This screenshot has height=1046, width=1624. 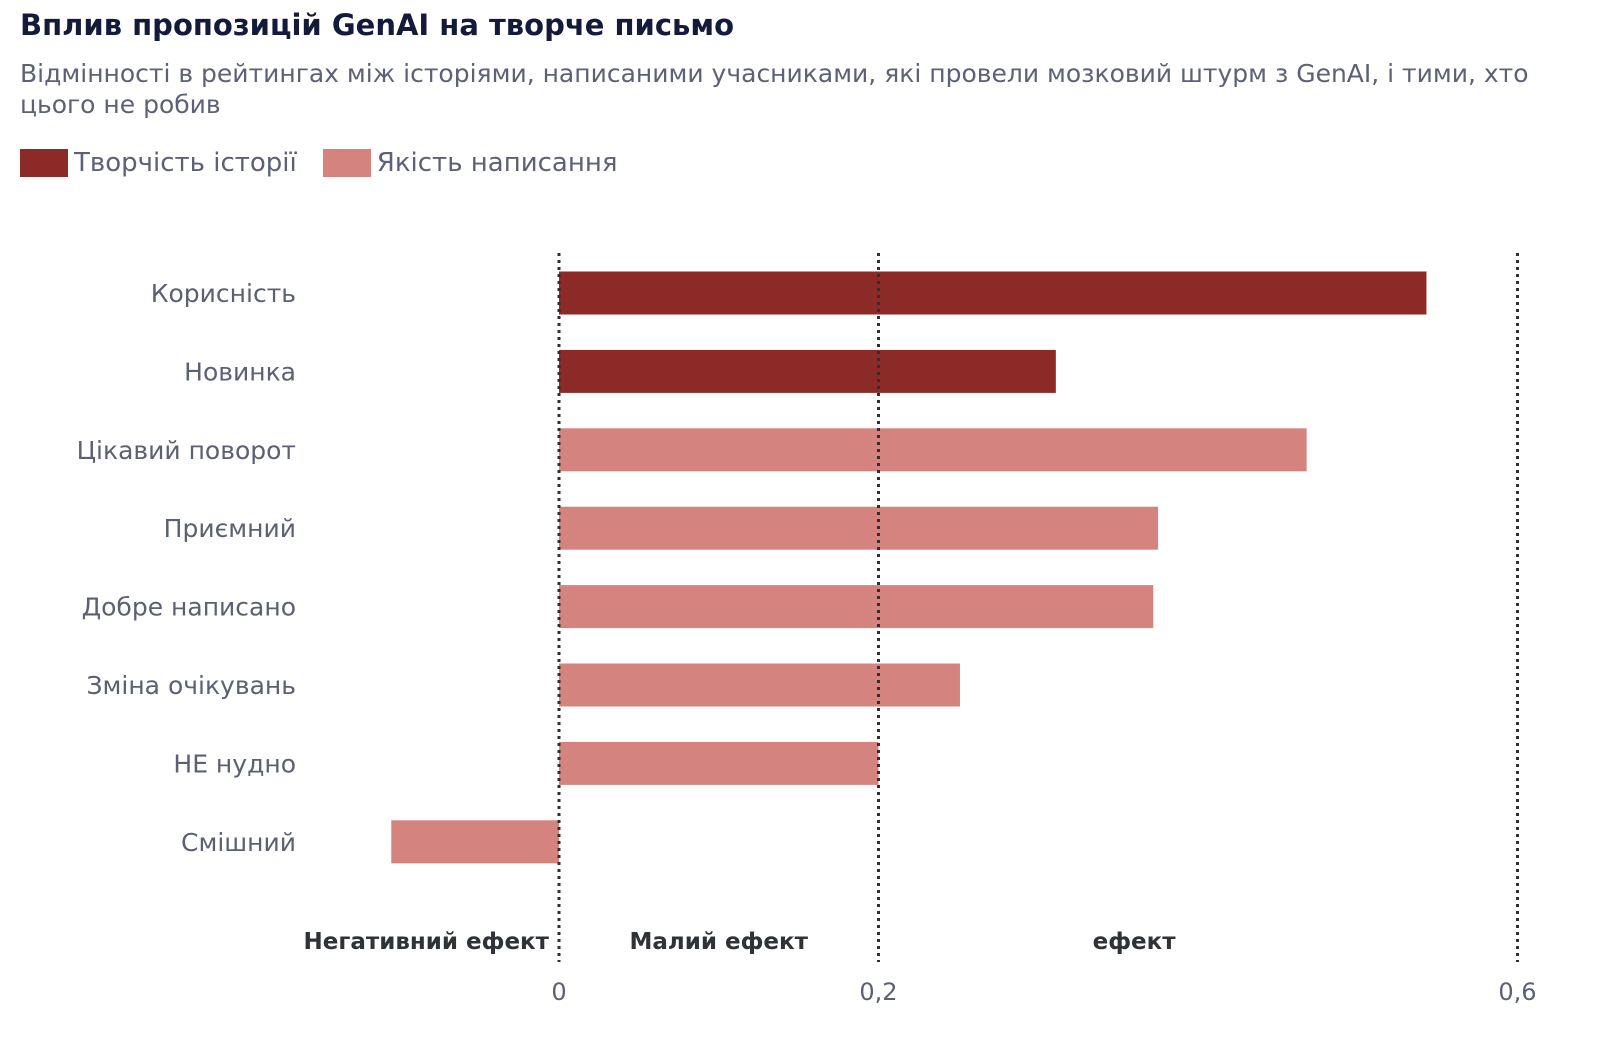 What do you see at coordinates (859, 528) in the screenshot?
I see `bar-приємний` at bounding box center [859, 528].